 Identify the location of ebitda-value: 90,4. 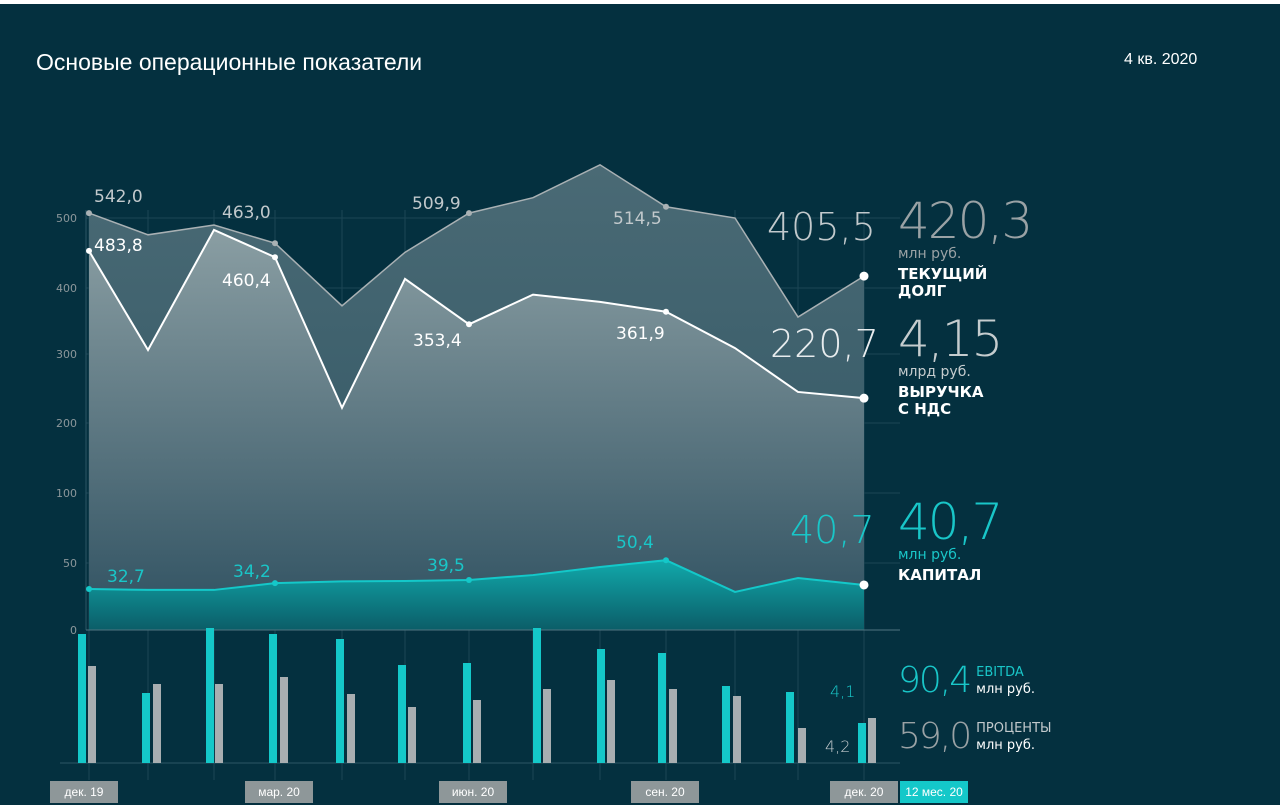
(935, 680).